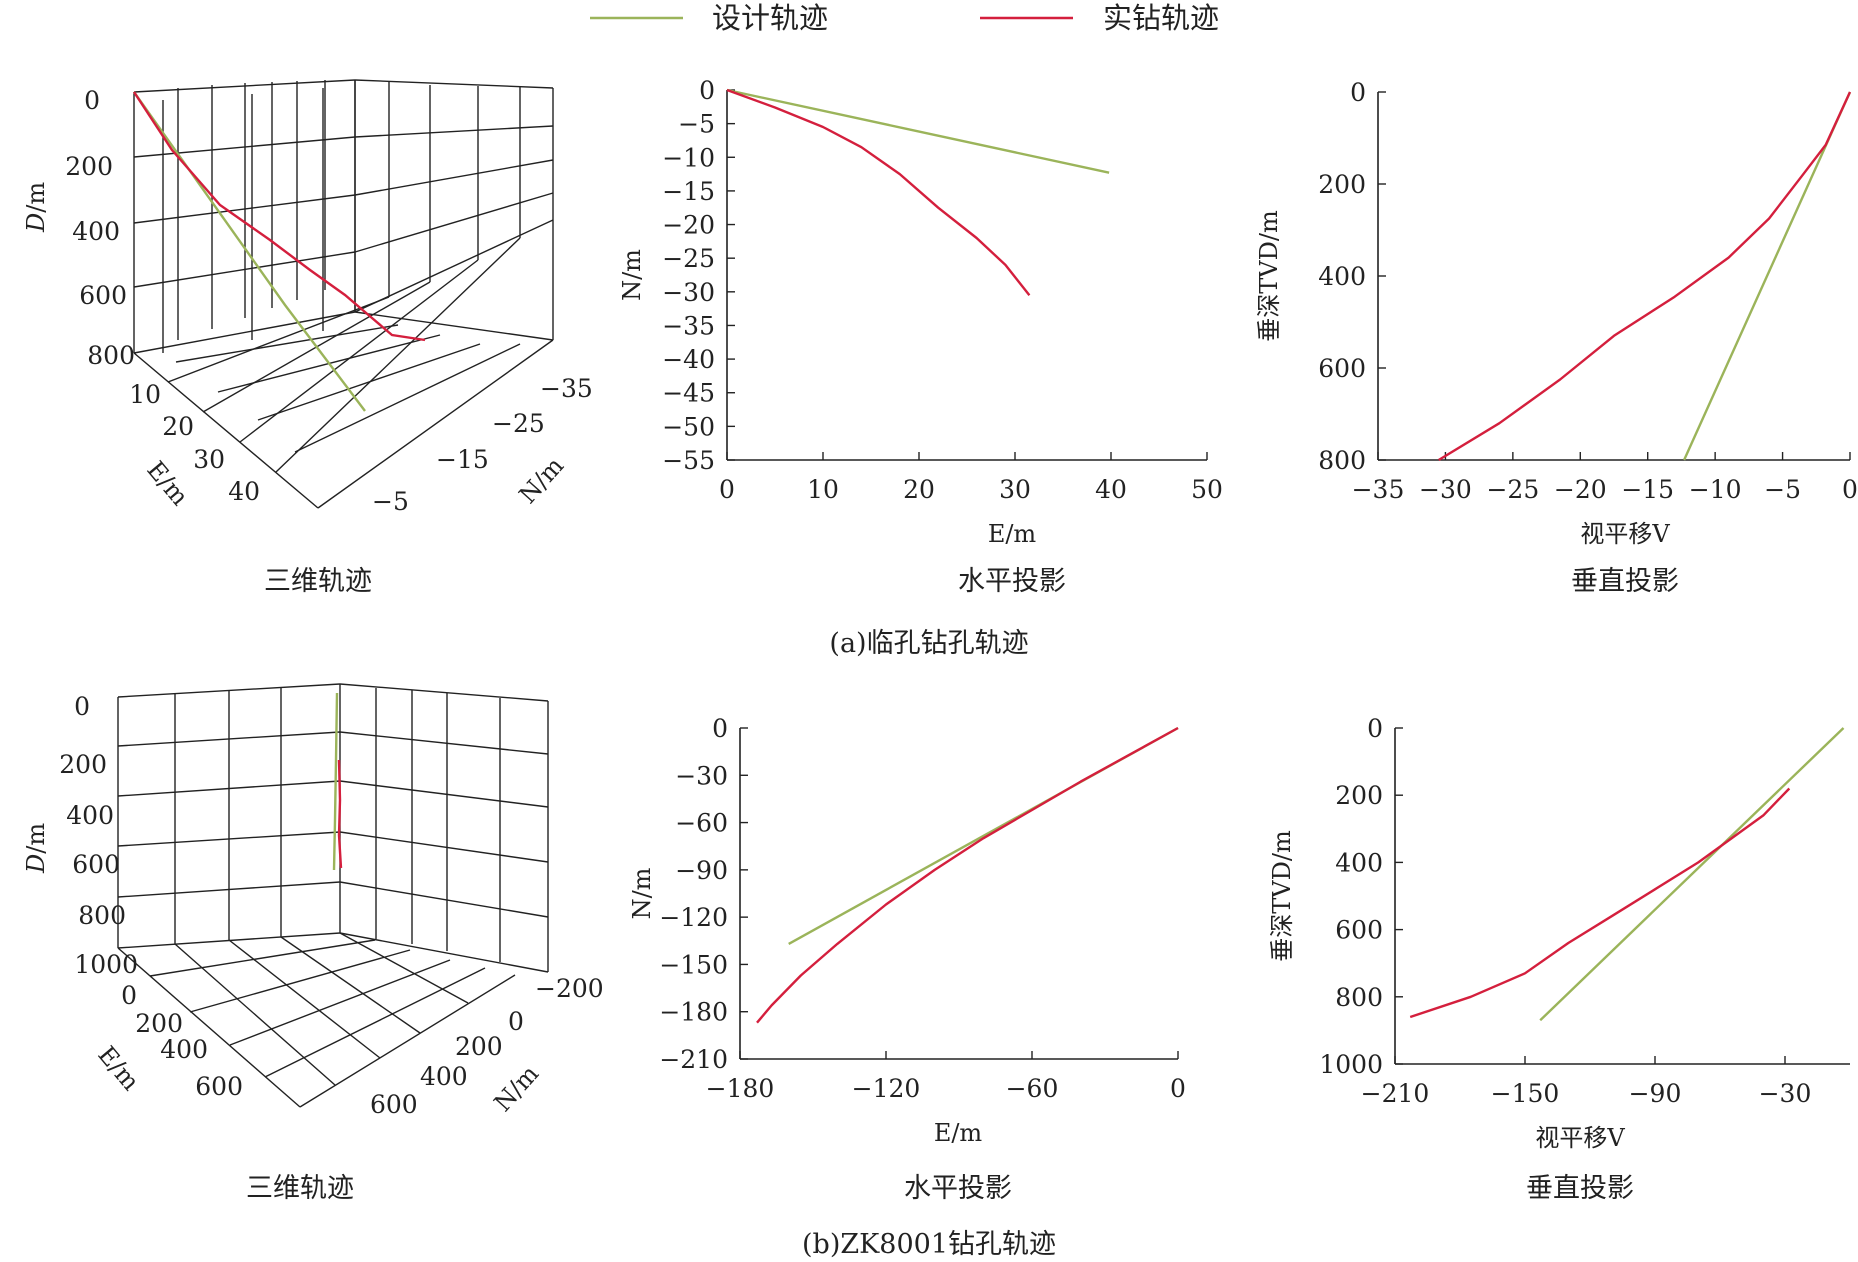 Image resolution: width=1858 pixels, height=1262 pixels. I want to click on b_vert-xlabel: 视平移V, so click(1580, 1138).